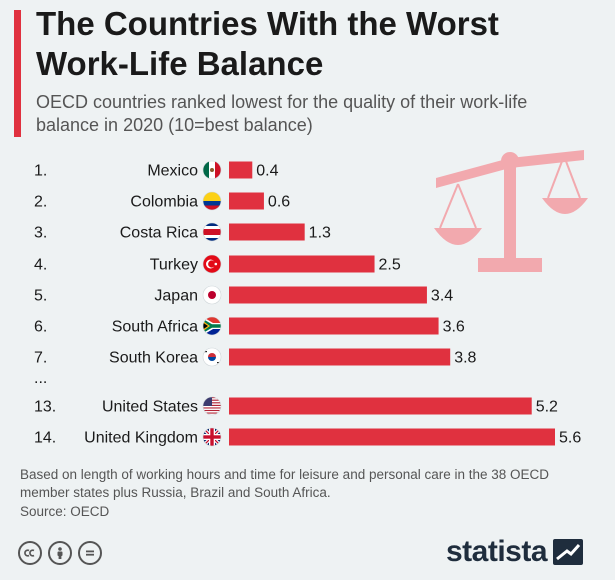 The height and width of the screenshot is (580, 615). I want to click on mexico-flag, so click(212, 170).